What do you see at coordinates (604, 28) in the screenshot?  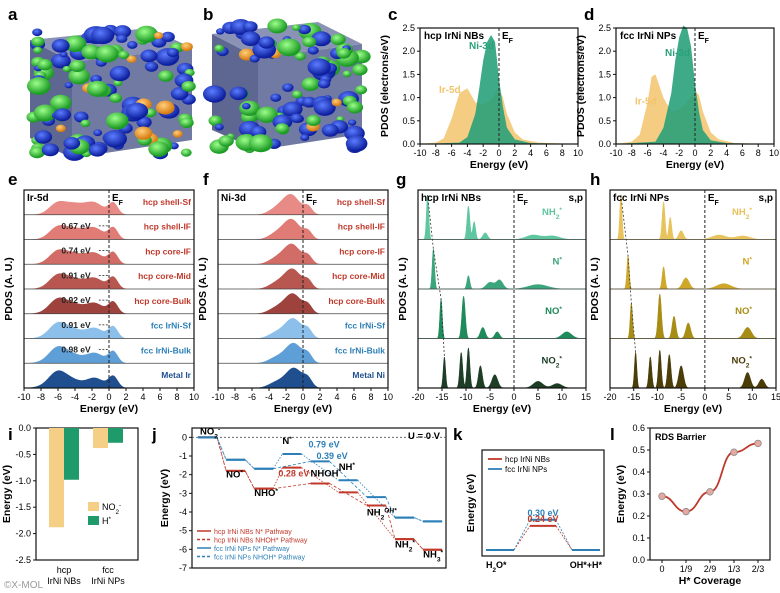 I see `y-tick-label: 2.5` at bounding box center [604, 28].